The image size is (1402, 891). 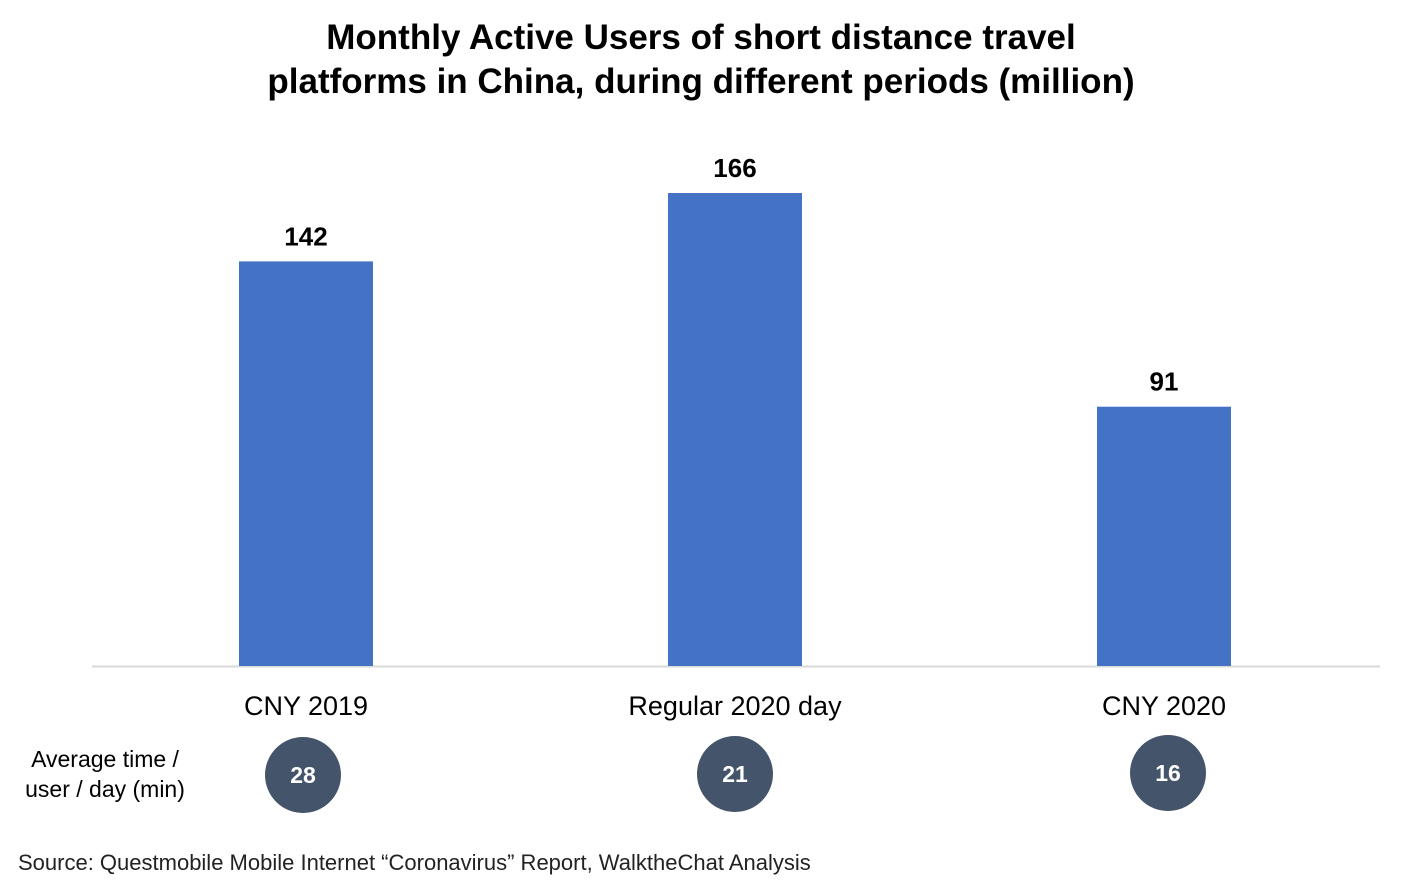 What do you see at coordinates (105, 759) in the screenshot?
I see `average-time-label-line-1: Average time /` at bounding box center [105, 759].